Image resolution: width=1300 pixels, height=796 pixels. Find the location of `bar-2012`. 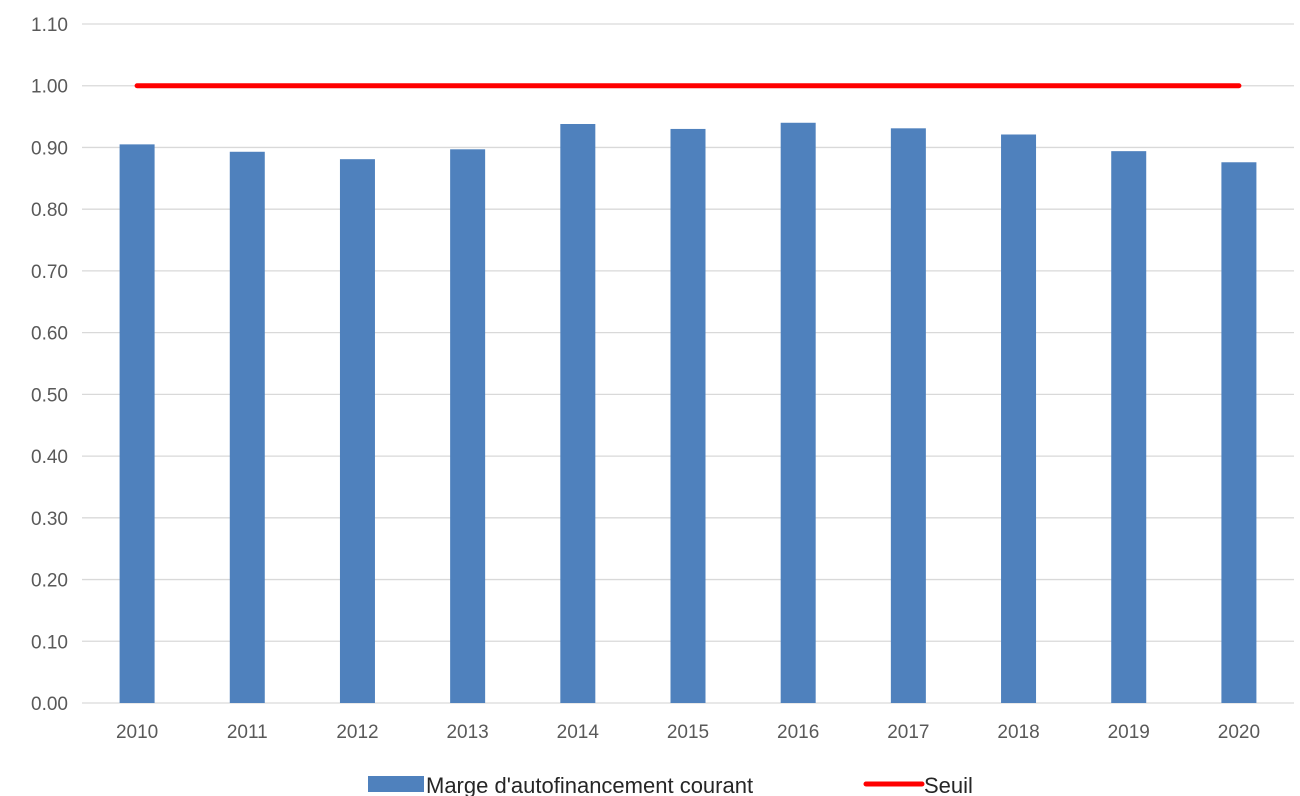

bar-2012 is located at coordinates (357, 431).